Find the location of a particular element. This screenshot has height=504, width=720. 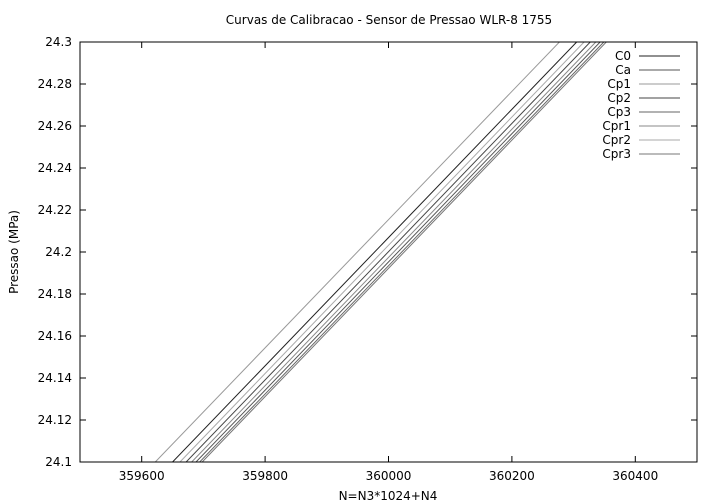

x-tick-label: 360400 is located at coordinates (635, 476).